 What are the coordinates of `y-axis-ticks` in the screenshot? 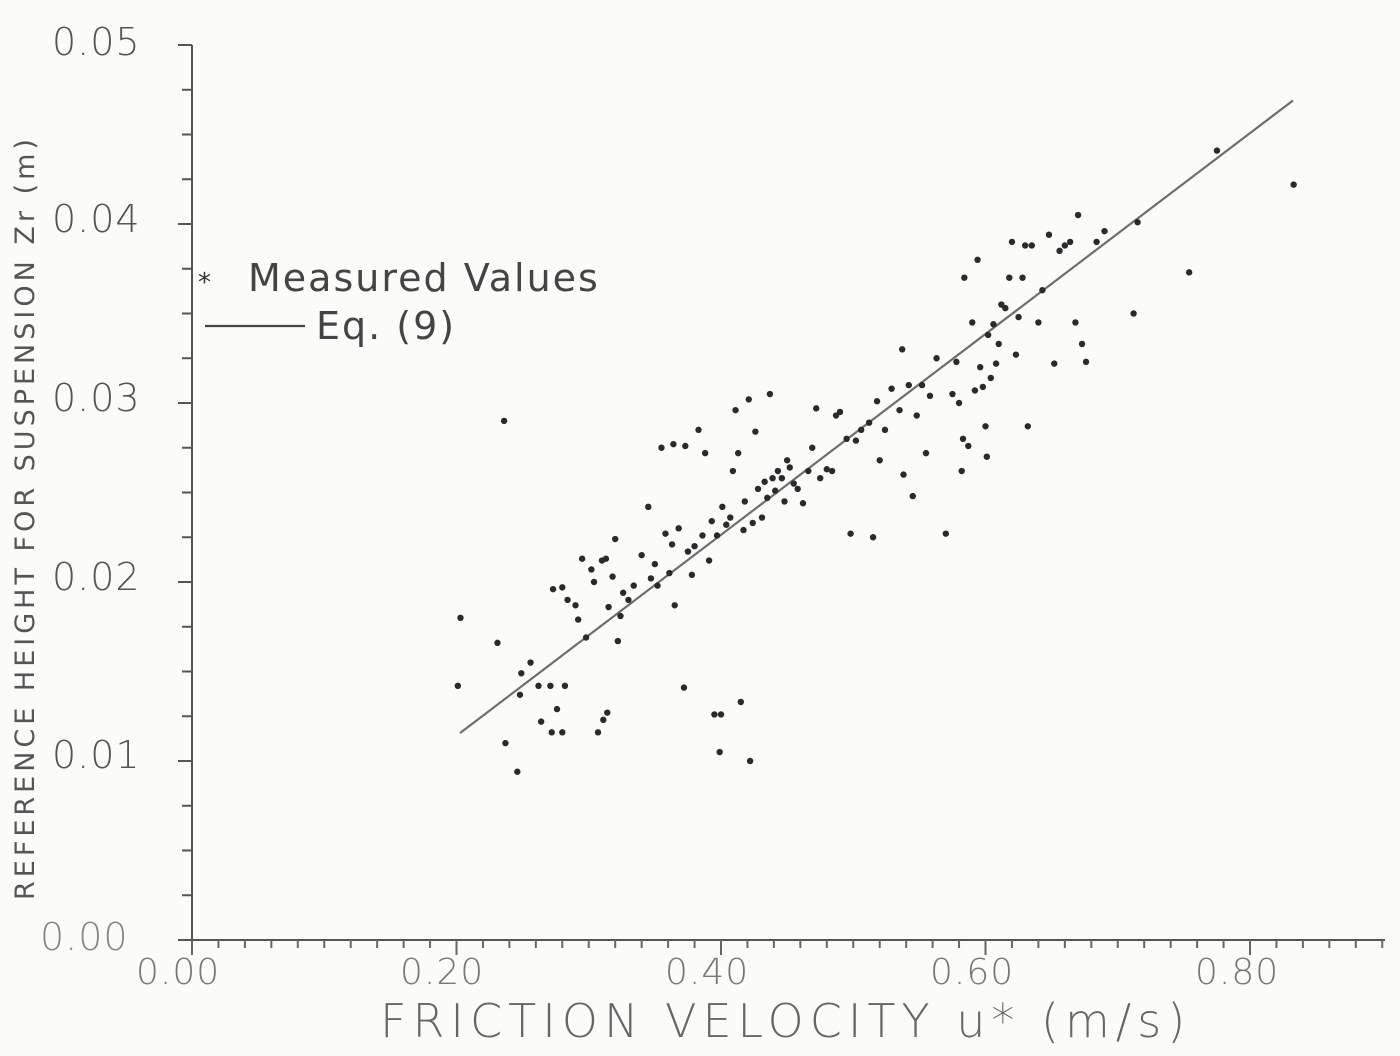 It's located at (185, 492).